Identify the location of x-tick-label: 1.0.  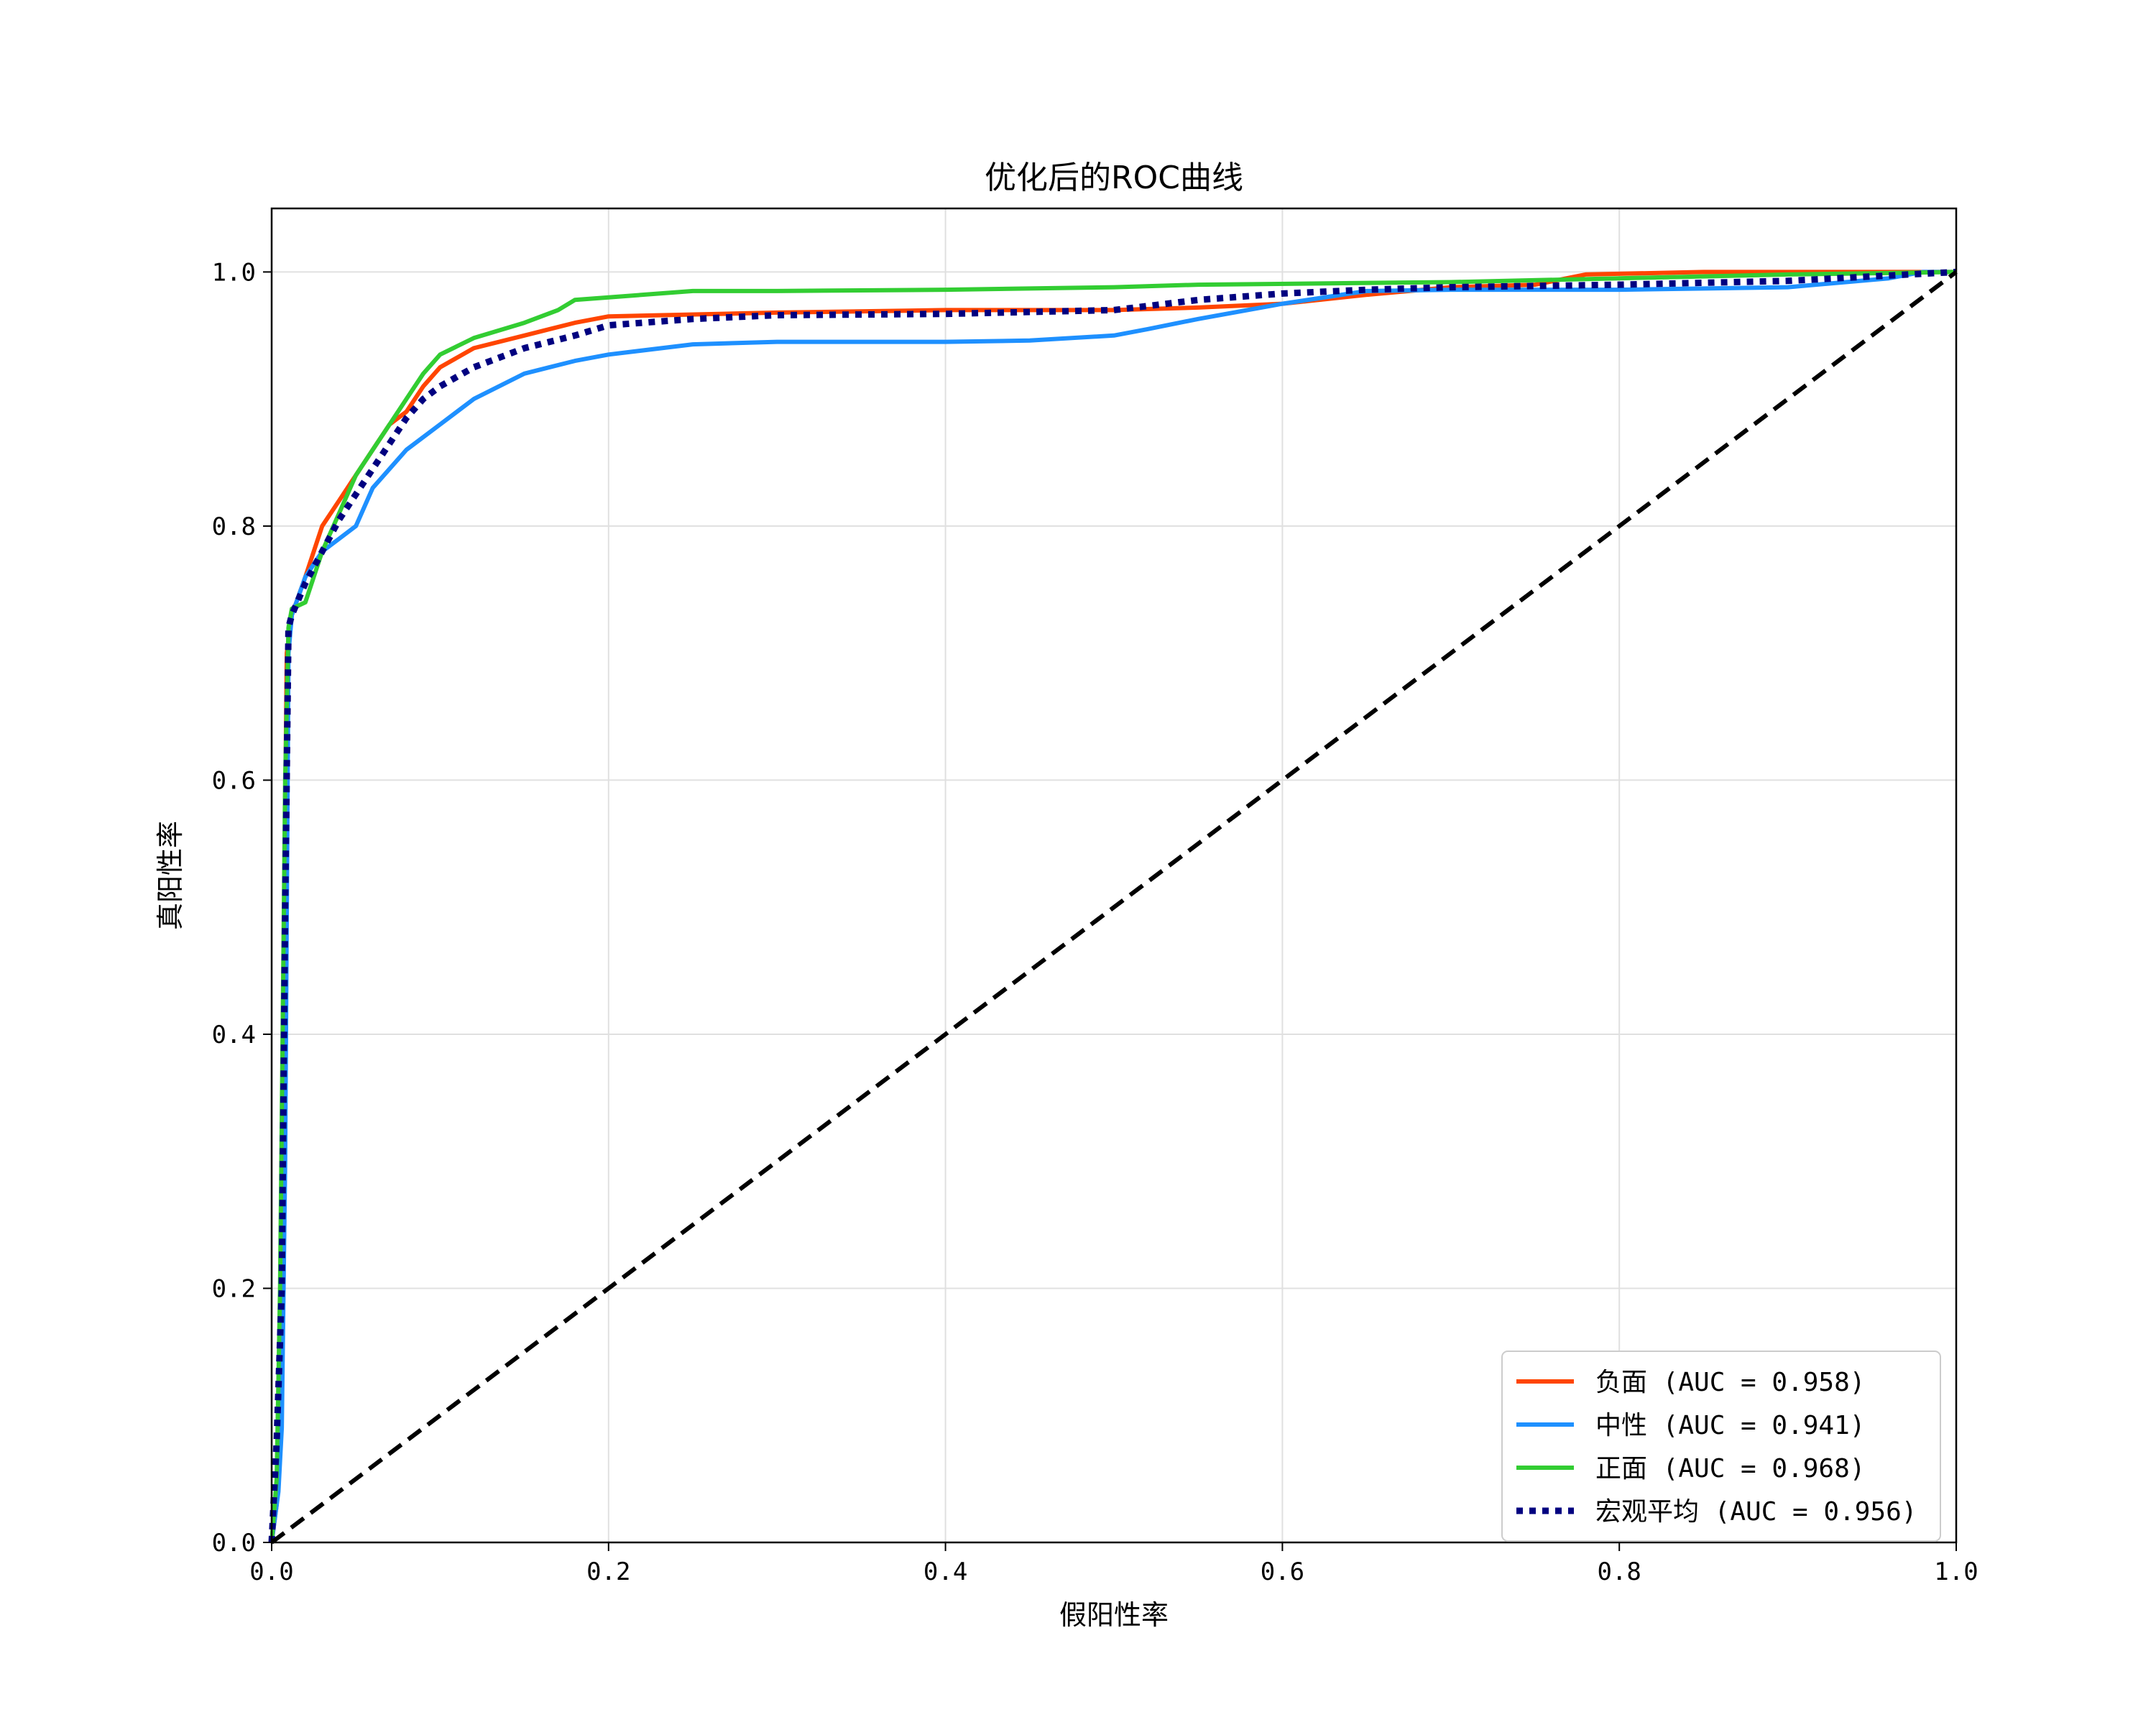
(1956, 1572).